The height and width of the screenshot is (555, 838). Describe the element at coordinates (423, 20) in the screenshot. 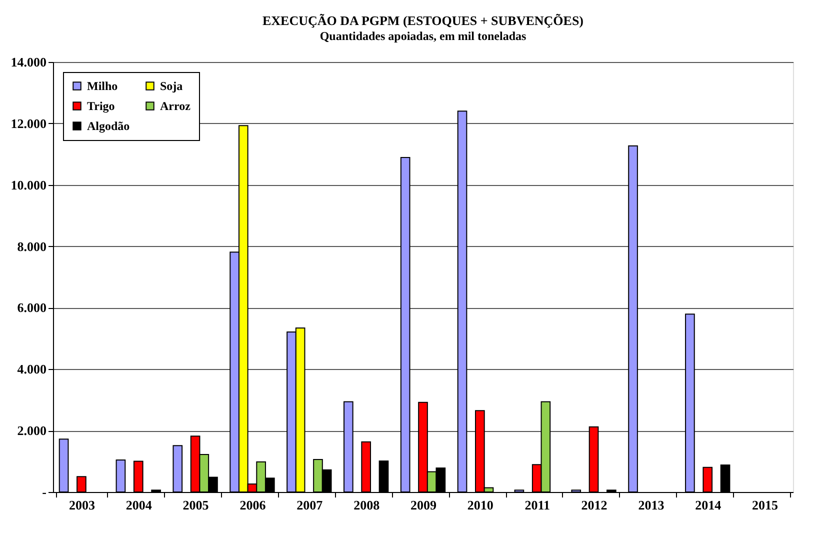

I see `chart-title: EXECUÇÃO DA PGPM (ESTOQUES + SUBVENÇÕES)` at that location.